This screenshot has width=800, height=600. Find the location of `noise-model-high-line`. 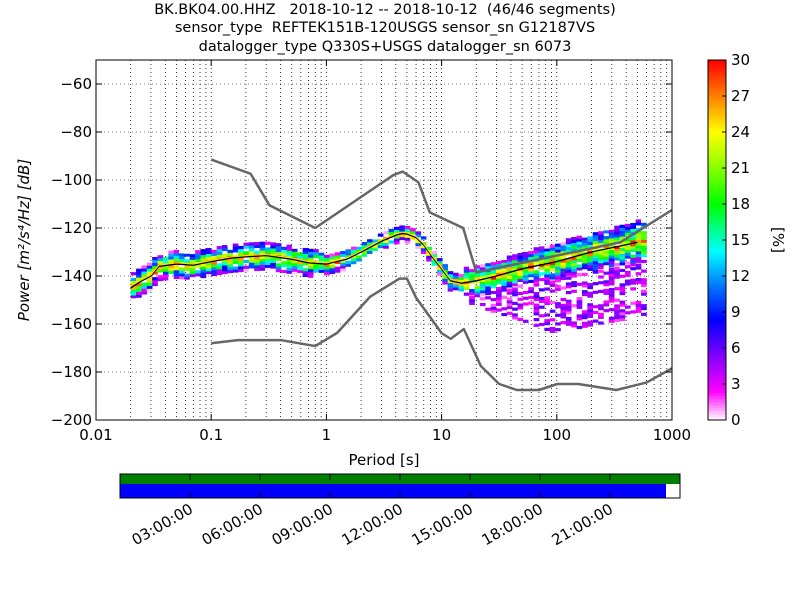

noise-model-high-line is located at coordinates (441, 216).